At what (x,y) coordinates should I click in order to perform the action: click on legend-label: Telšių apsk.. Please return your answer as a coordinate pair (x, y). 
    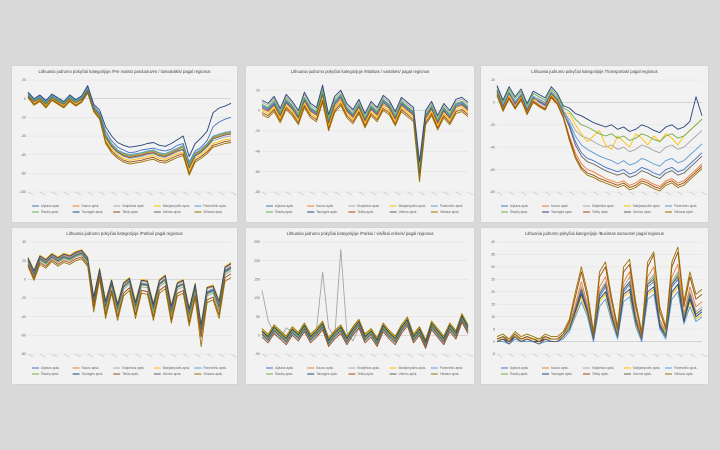
    Looking at the image, I should click on (365, 212).